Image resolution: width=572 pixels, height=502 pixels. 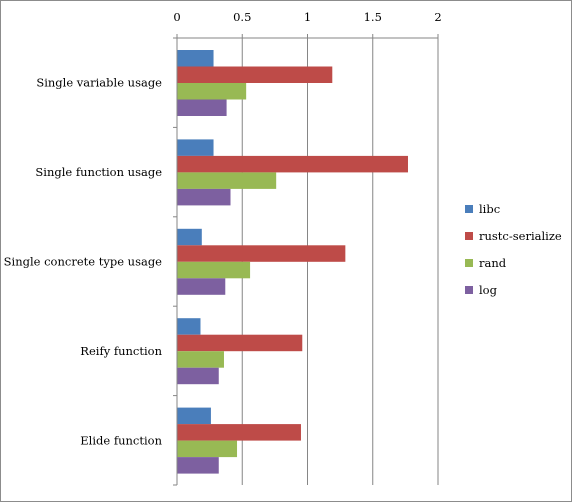 What do you see at coordinates (520, 236) in the screenshot?
I see `legend-label-rustc-serialize: rustc-serialize` at bounding box center [520, 236].